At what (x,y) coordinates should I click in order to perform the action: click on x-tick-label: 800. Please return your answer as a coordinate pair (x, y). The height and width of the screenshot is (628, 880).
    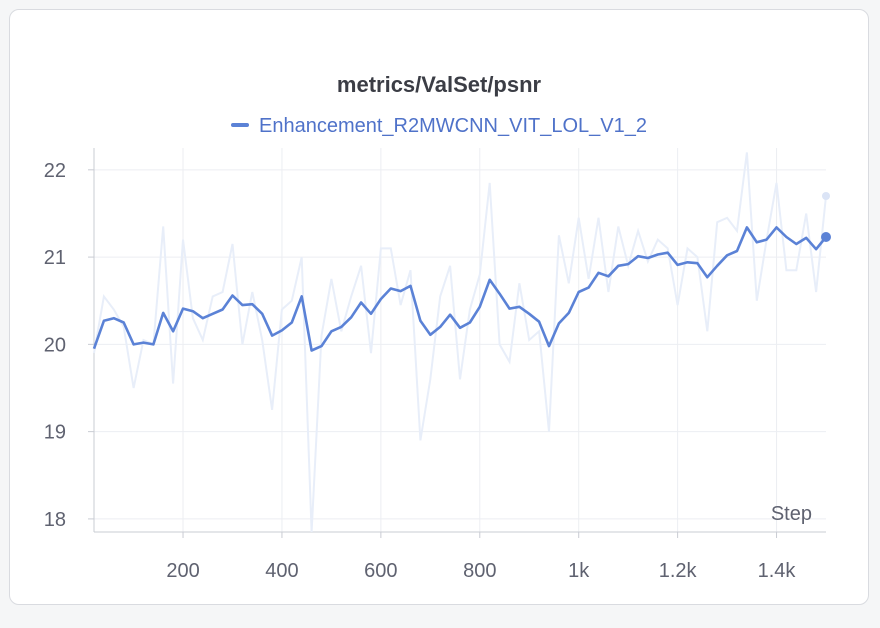
    Looking at the image, I should click on (479, 571).